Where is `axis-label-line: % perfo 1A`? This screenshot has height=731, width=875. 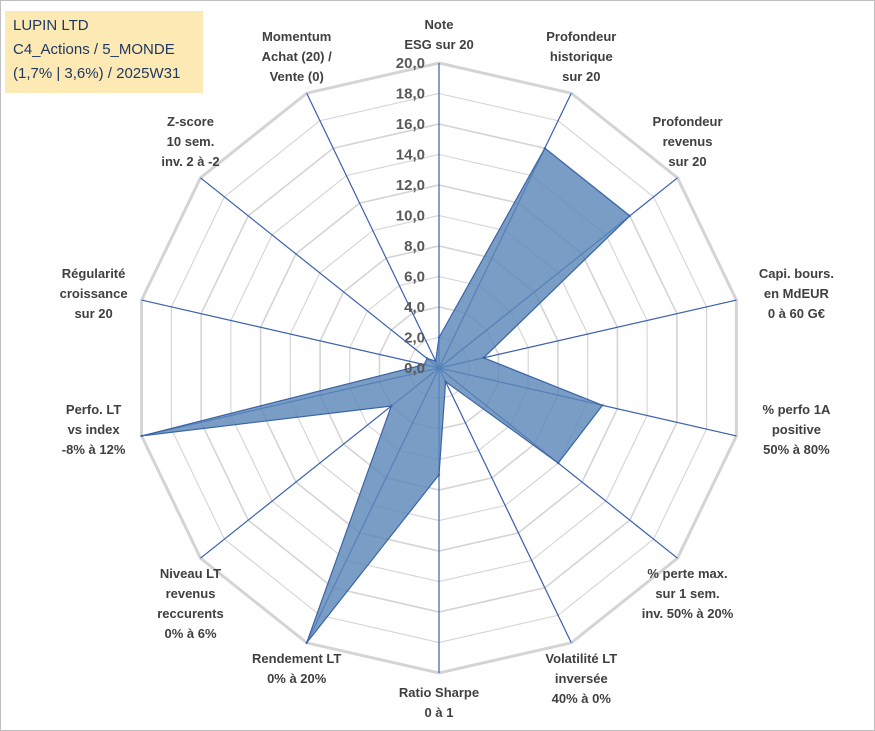
axis-label-line: % perfo 1A is located at coordinates (796, 409).